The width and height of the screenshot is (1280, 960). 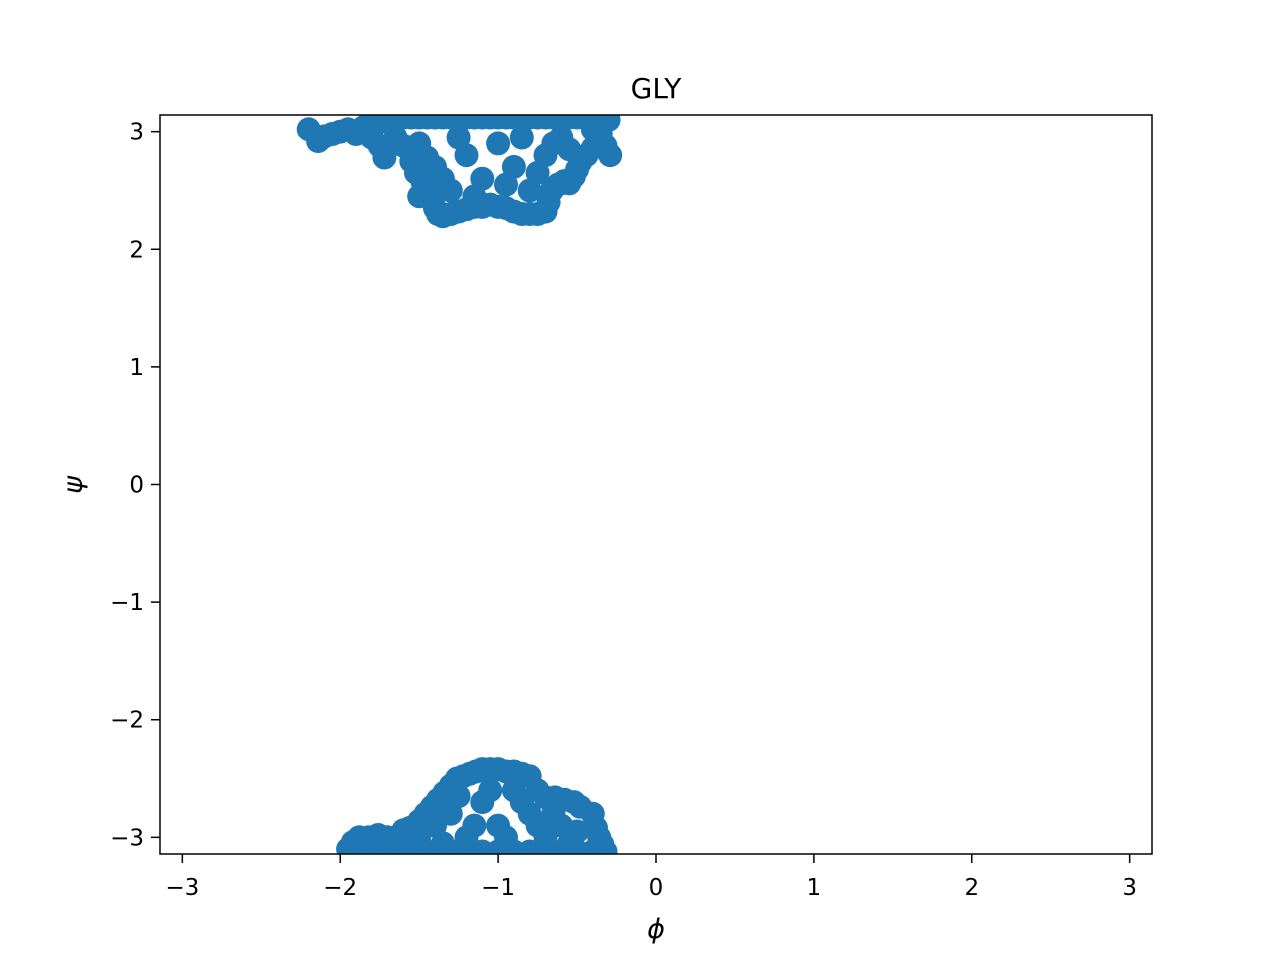 I want to click on y-tick-label: 3, so click(x=136, y=133).